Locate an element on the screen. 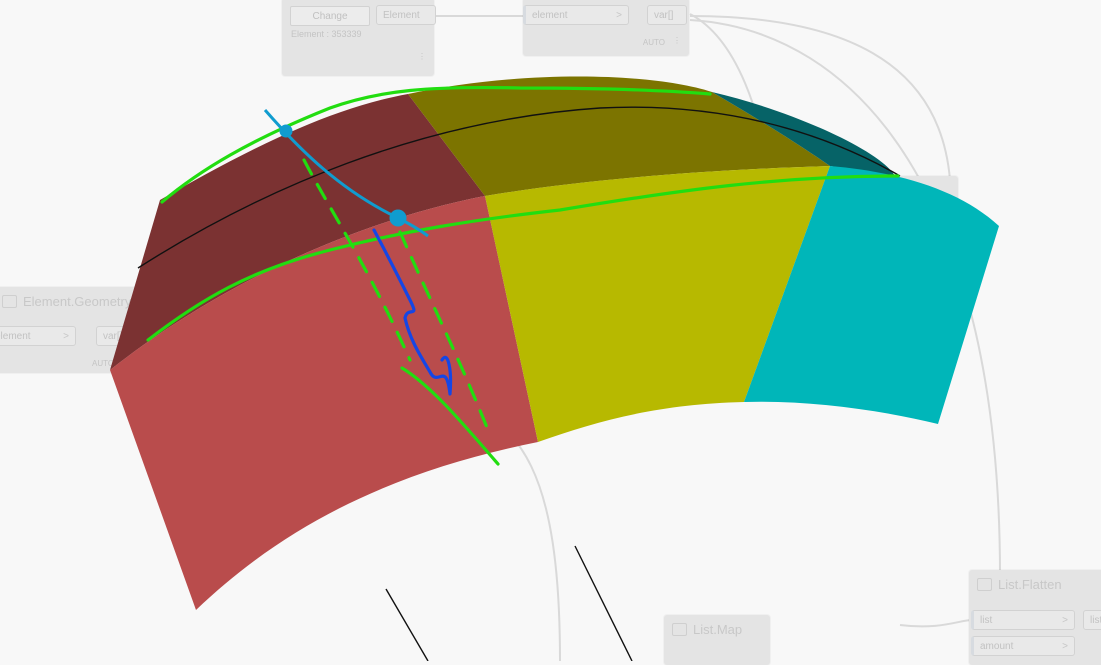 Image resolution: width=1101 pixels, height=665 pixels. list-flatten-node-right: List.Flatten list > amount > list is located at coordinates (1035, 617).